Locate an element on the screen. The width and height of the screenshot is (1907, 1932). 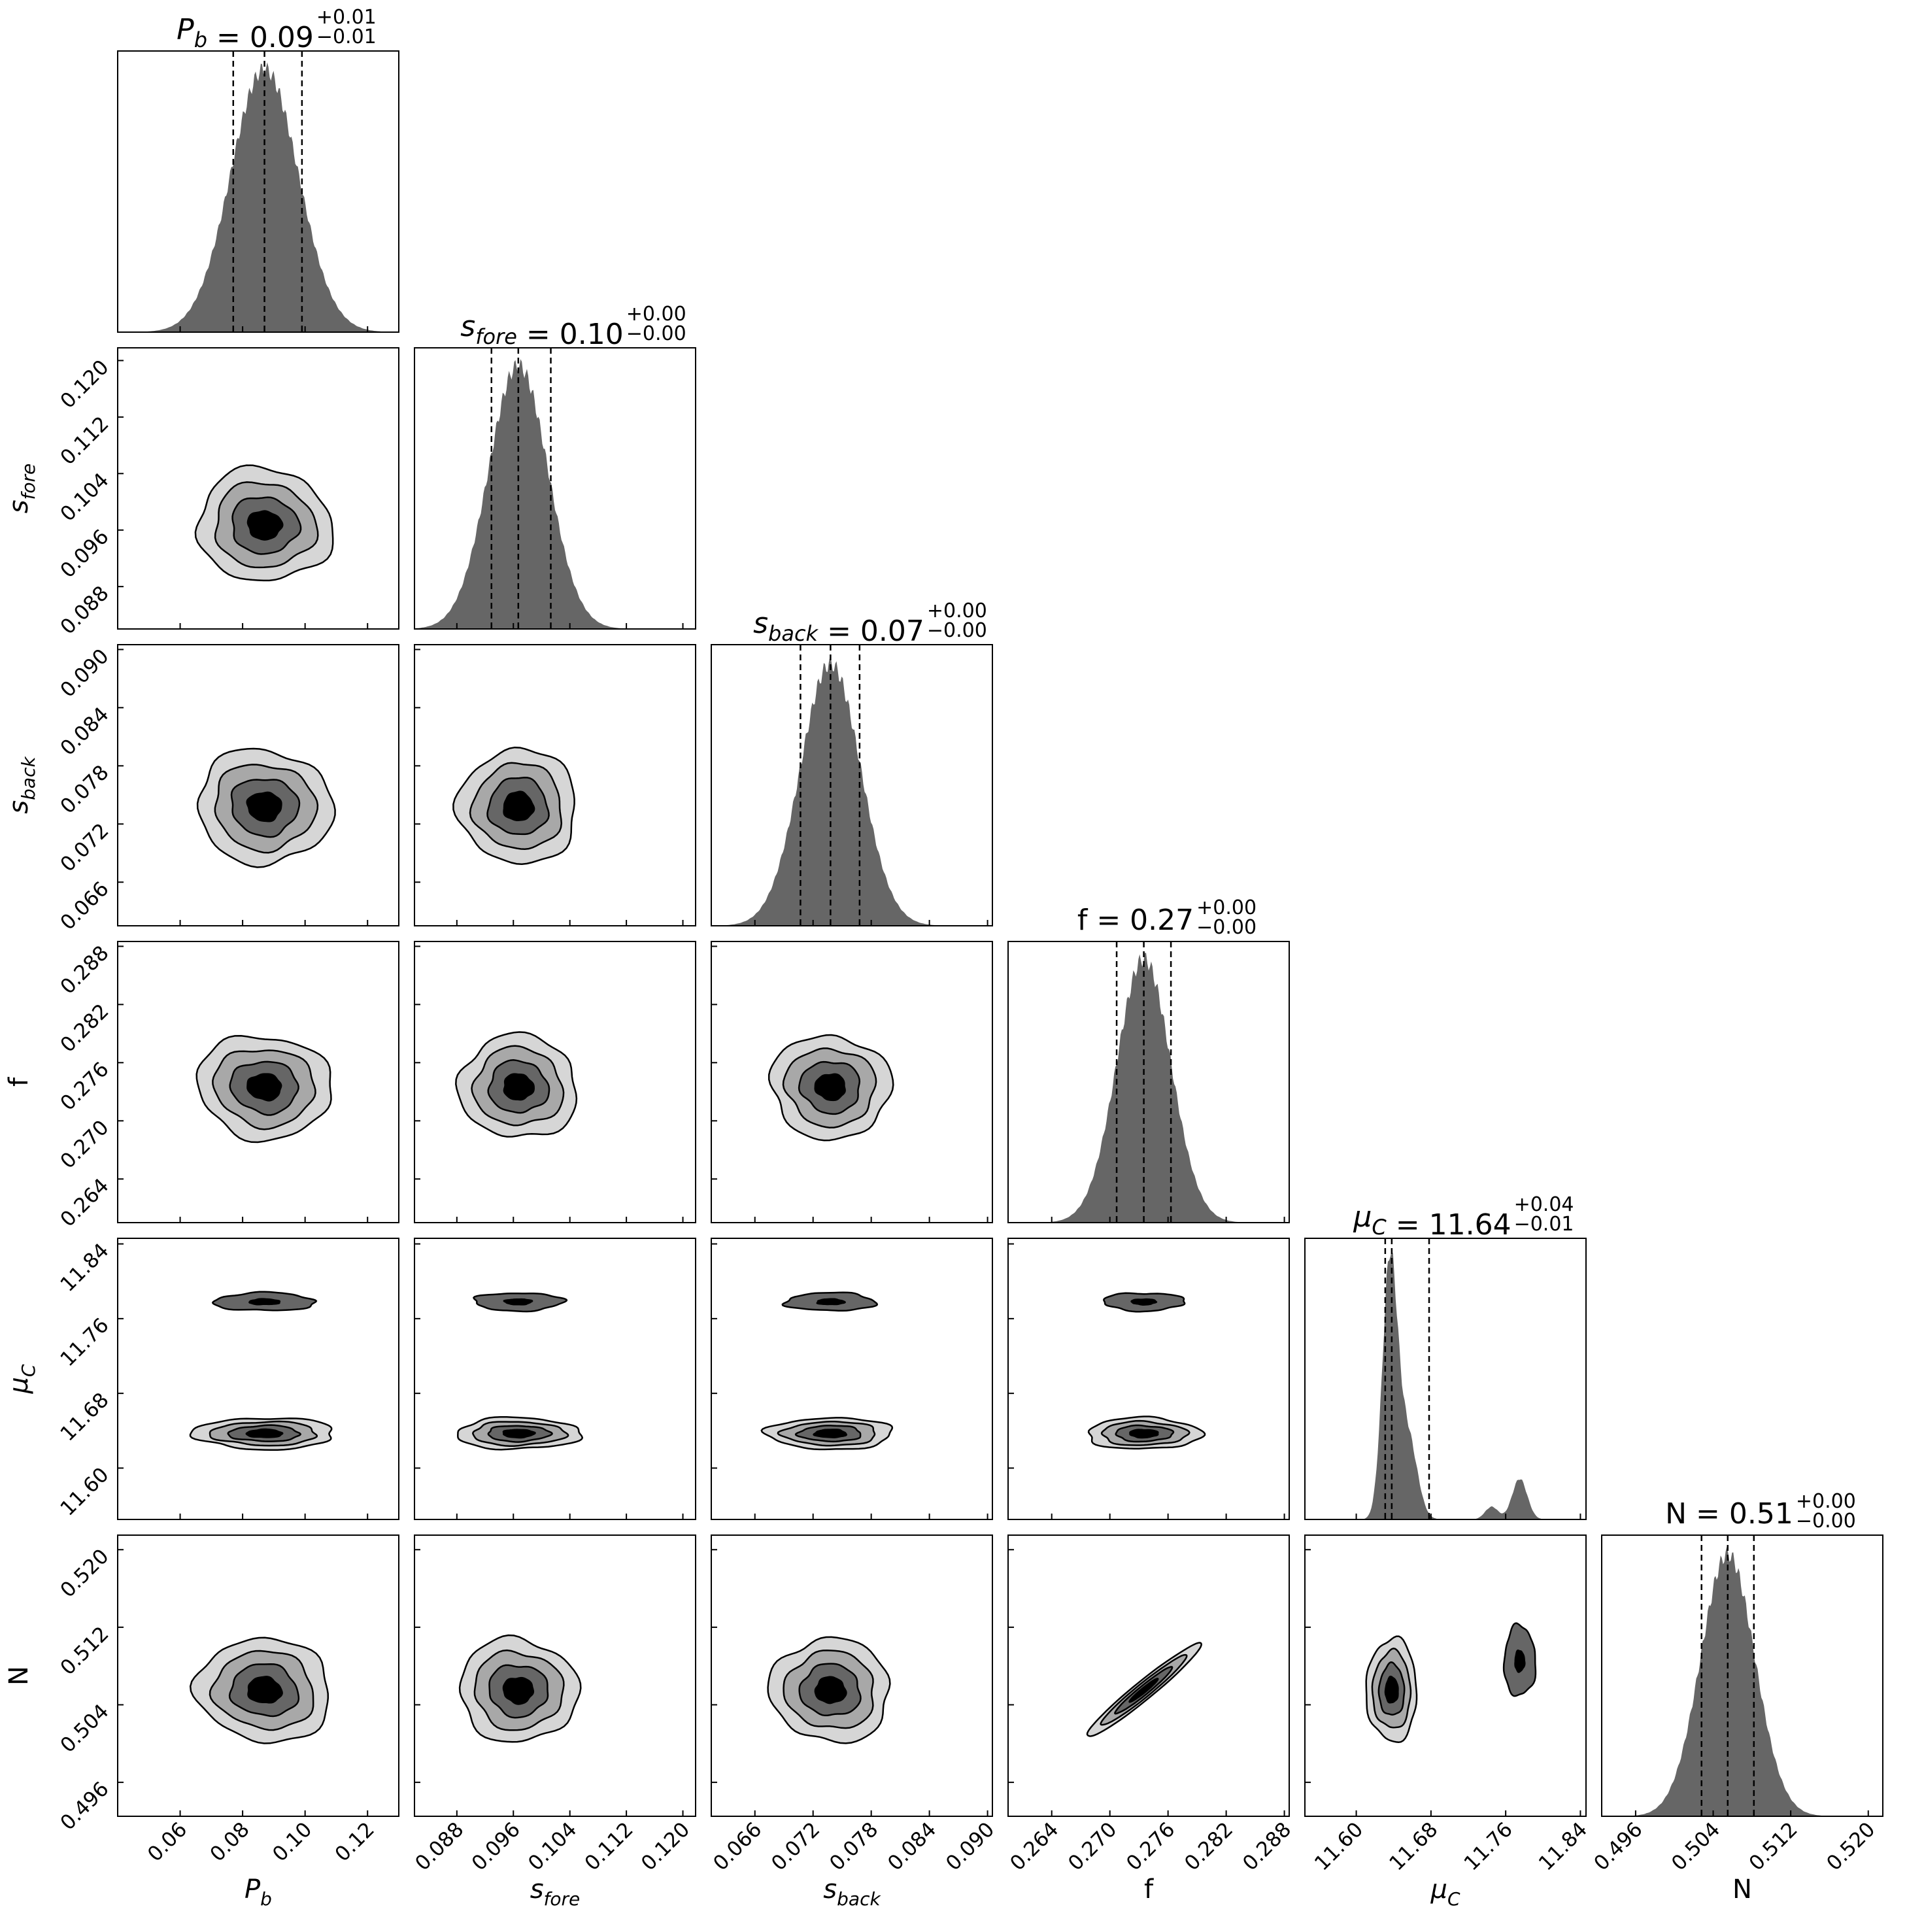
x-tick-label: 0.120 is located at coordinates (665, 1846).